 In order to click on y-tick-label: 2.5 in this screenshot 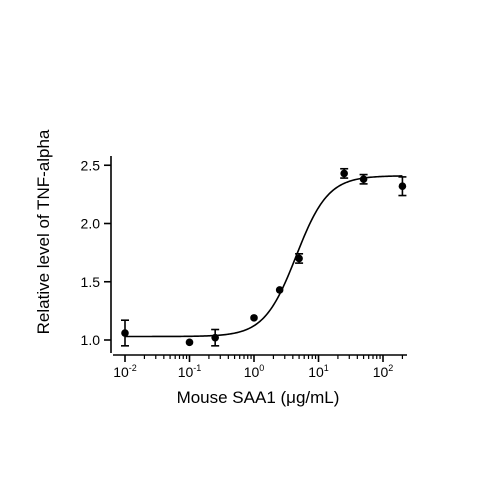, I will do `click(91, 165)`.